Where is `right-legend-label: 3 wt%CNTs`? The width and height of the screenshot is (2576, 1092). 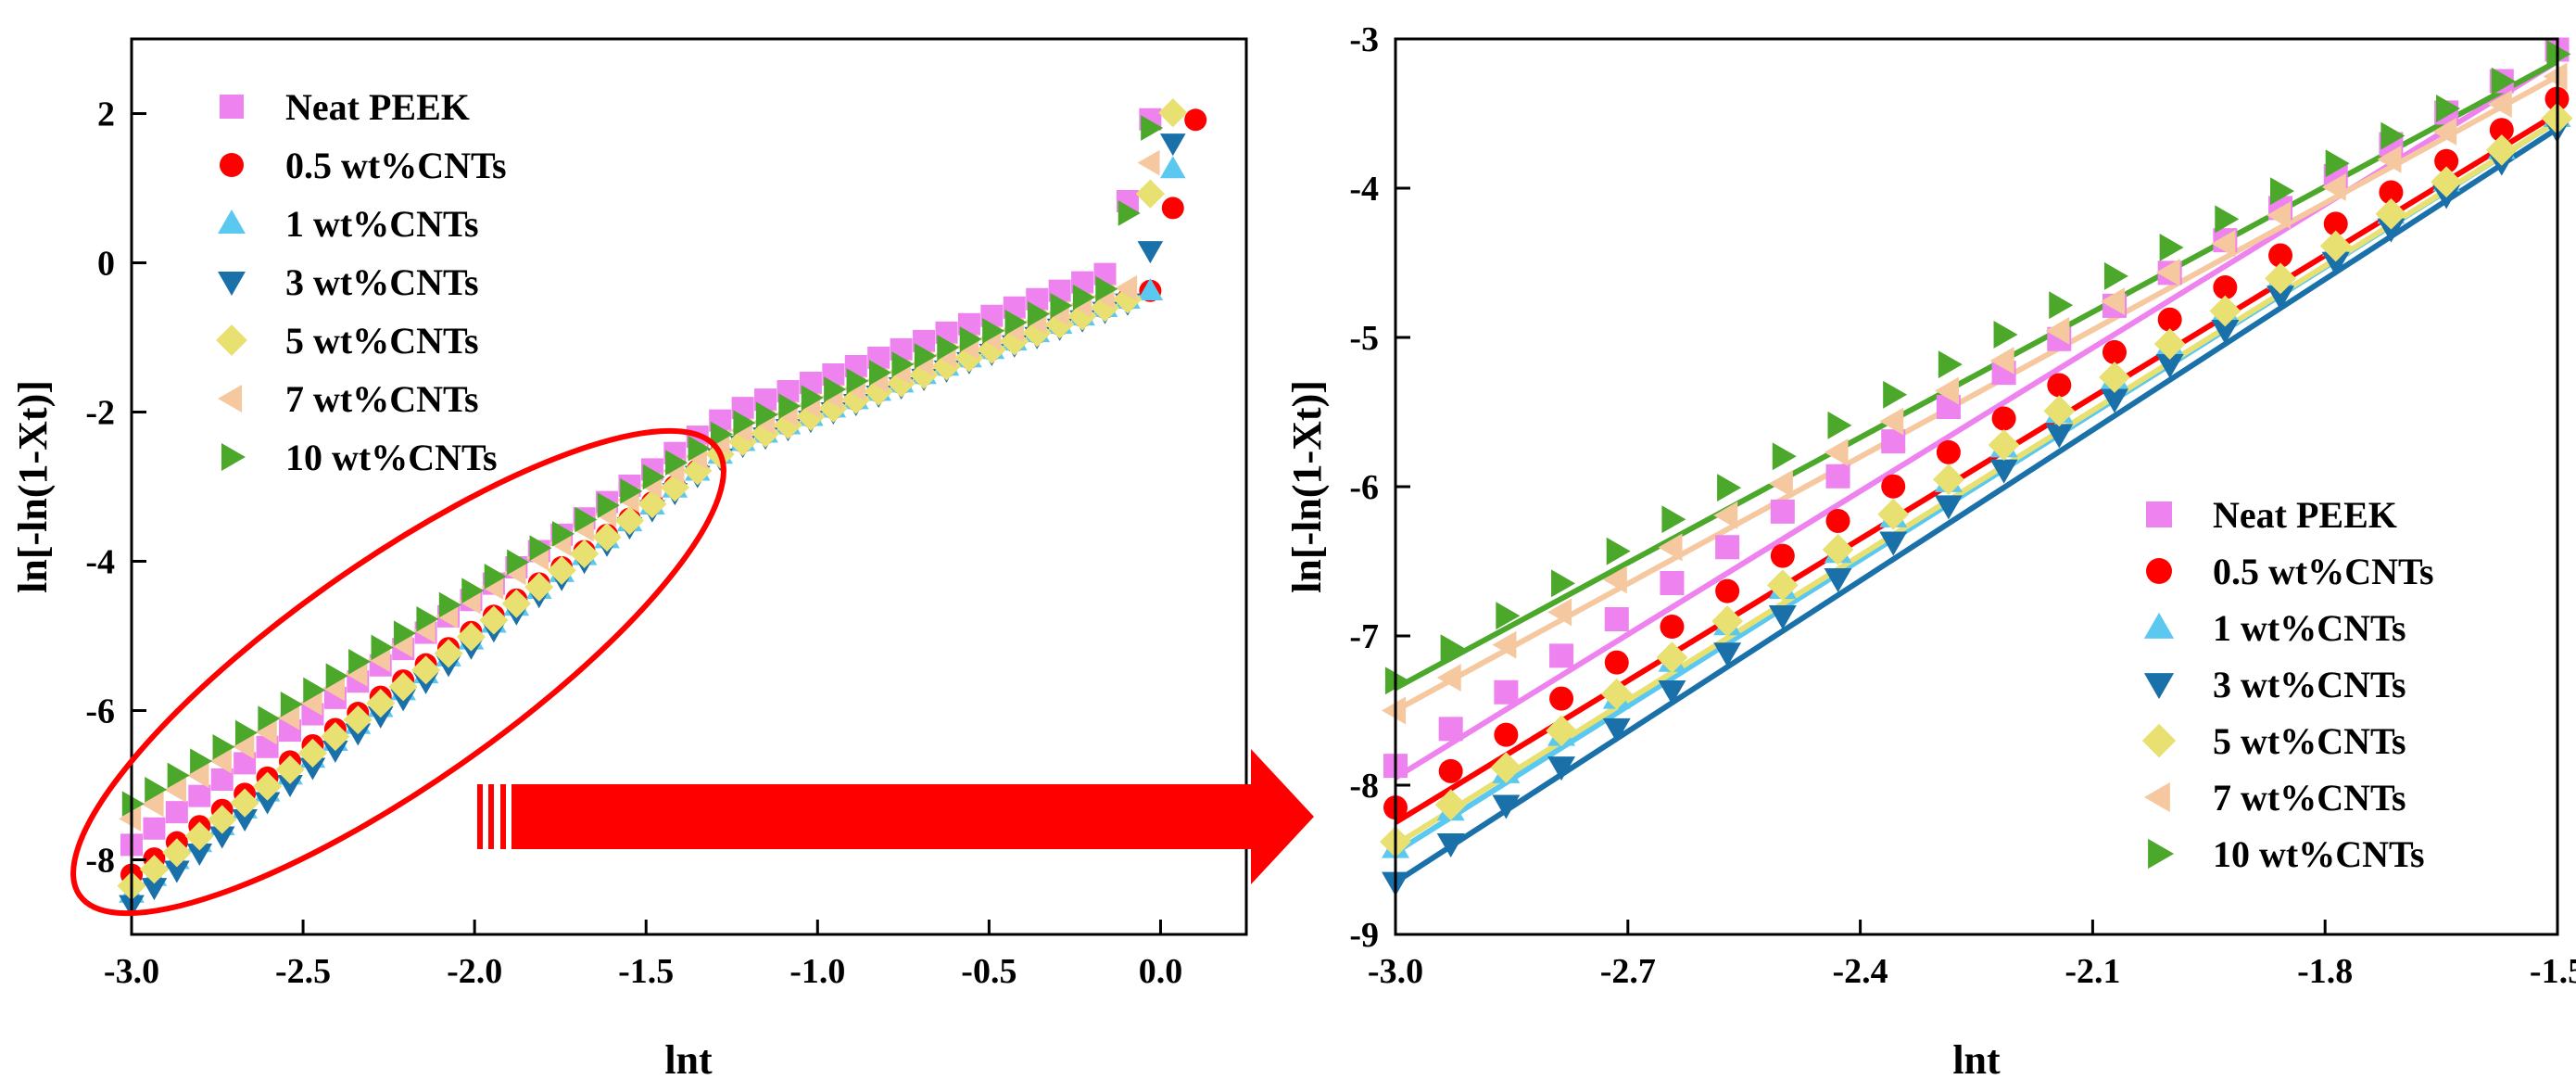
right-legend-label: 3 wt%CNTs is located at coordinates (2310, 684).